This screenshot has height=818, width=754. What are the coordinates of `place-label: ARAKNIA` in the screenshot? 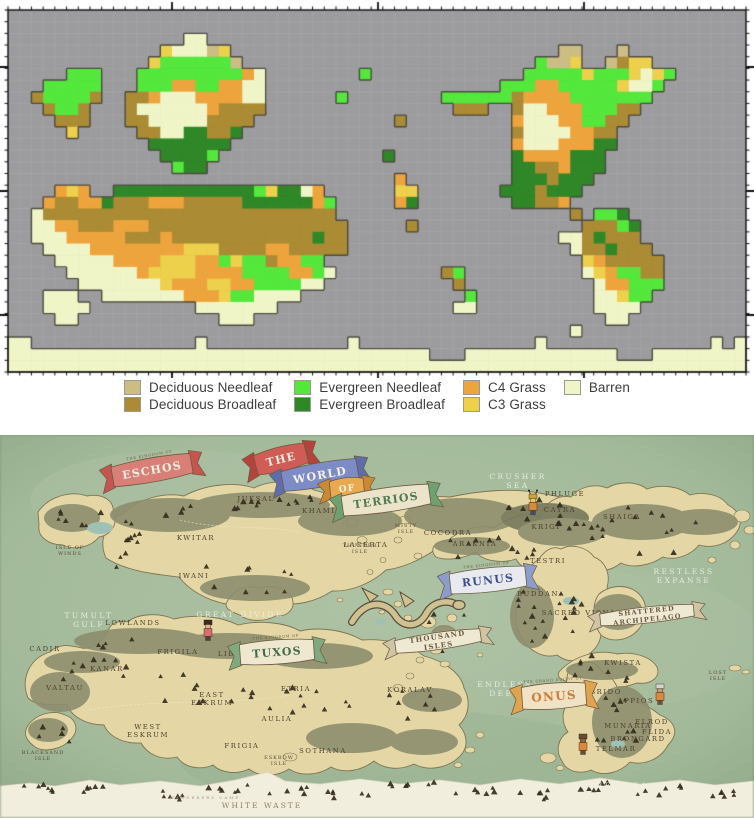 It's located at (475, 544).